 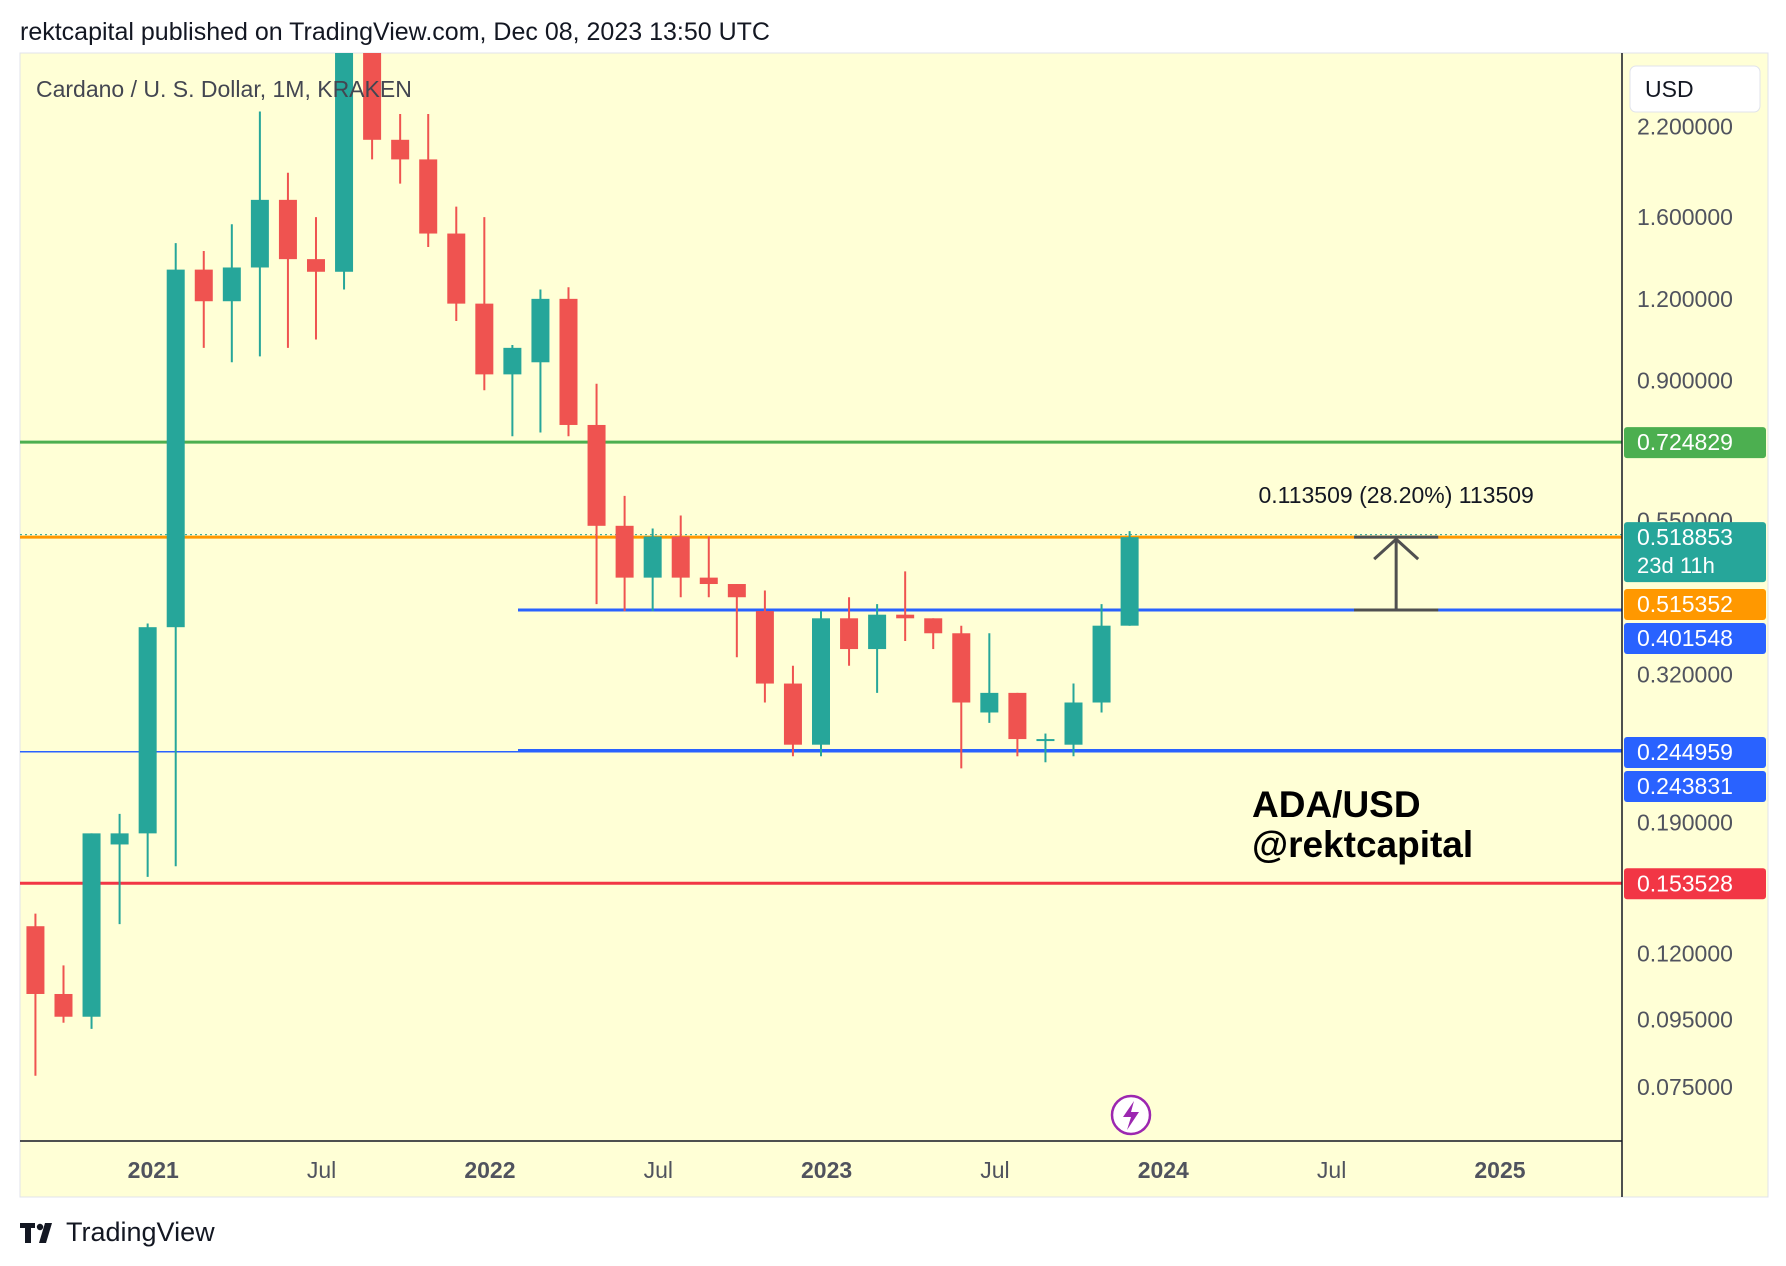 I want to click on y-tick-label: 0.075000, so click(x=1685, y=1087).